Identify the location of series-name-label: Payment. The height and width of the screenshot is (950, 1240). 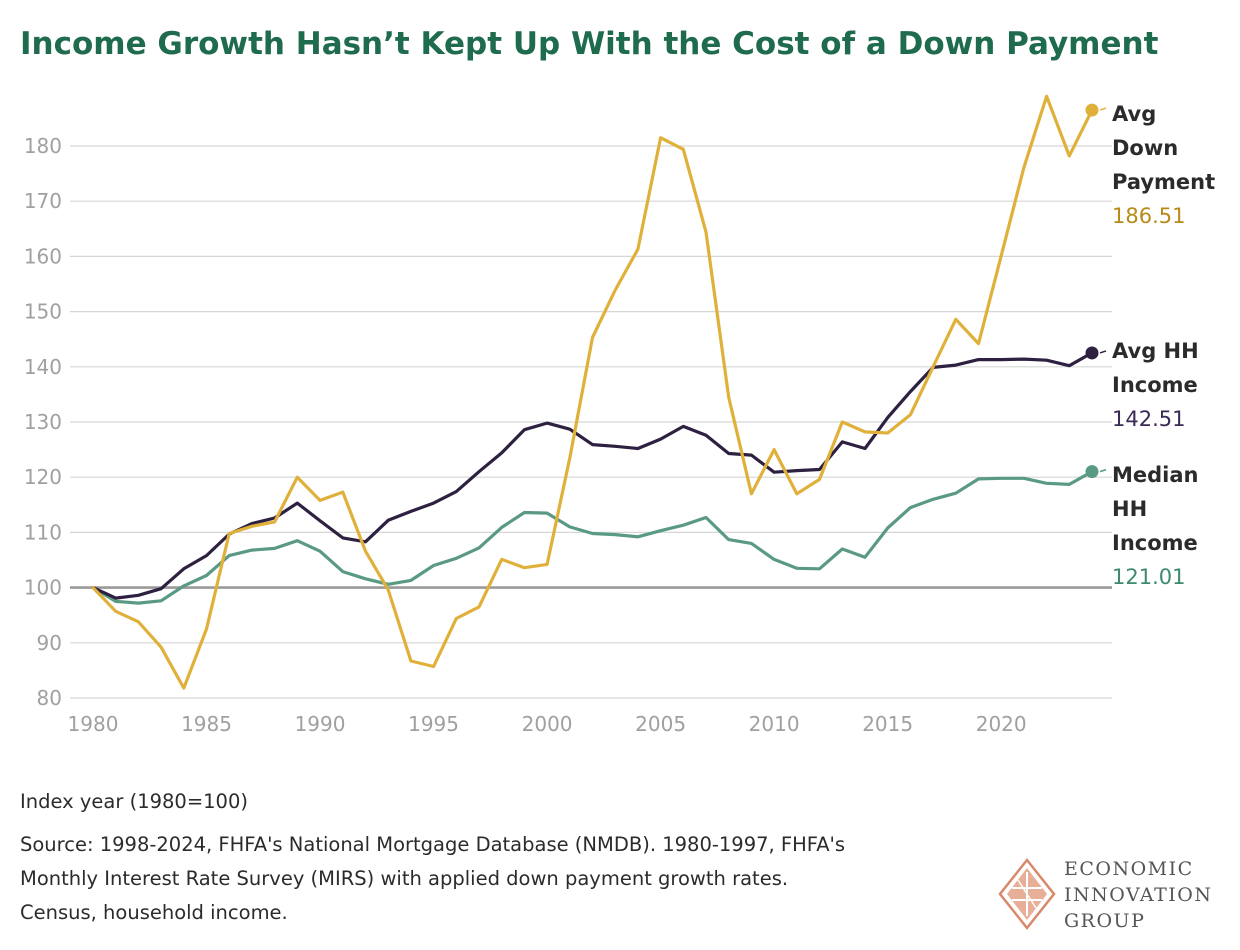
(1163, 182).